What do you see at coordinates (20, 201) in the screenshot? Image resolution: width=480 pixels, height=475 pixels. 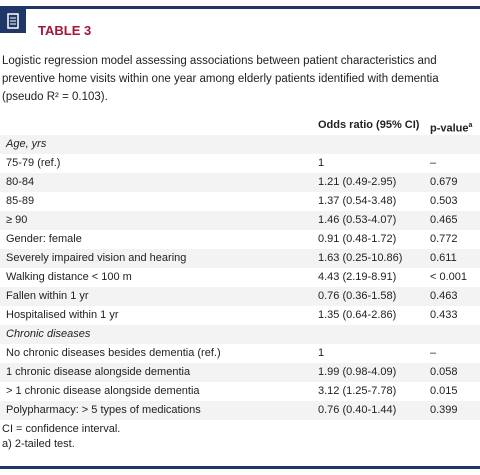 I see `row-label: 85-89` at bounding box center [20, 201].